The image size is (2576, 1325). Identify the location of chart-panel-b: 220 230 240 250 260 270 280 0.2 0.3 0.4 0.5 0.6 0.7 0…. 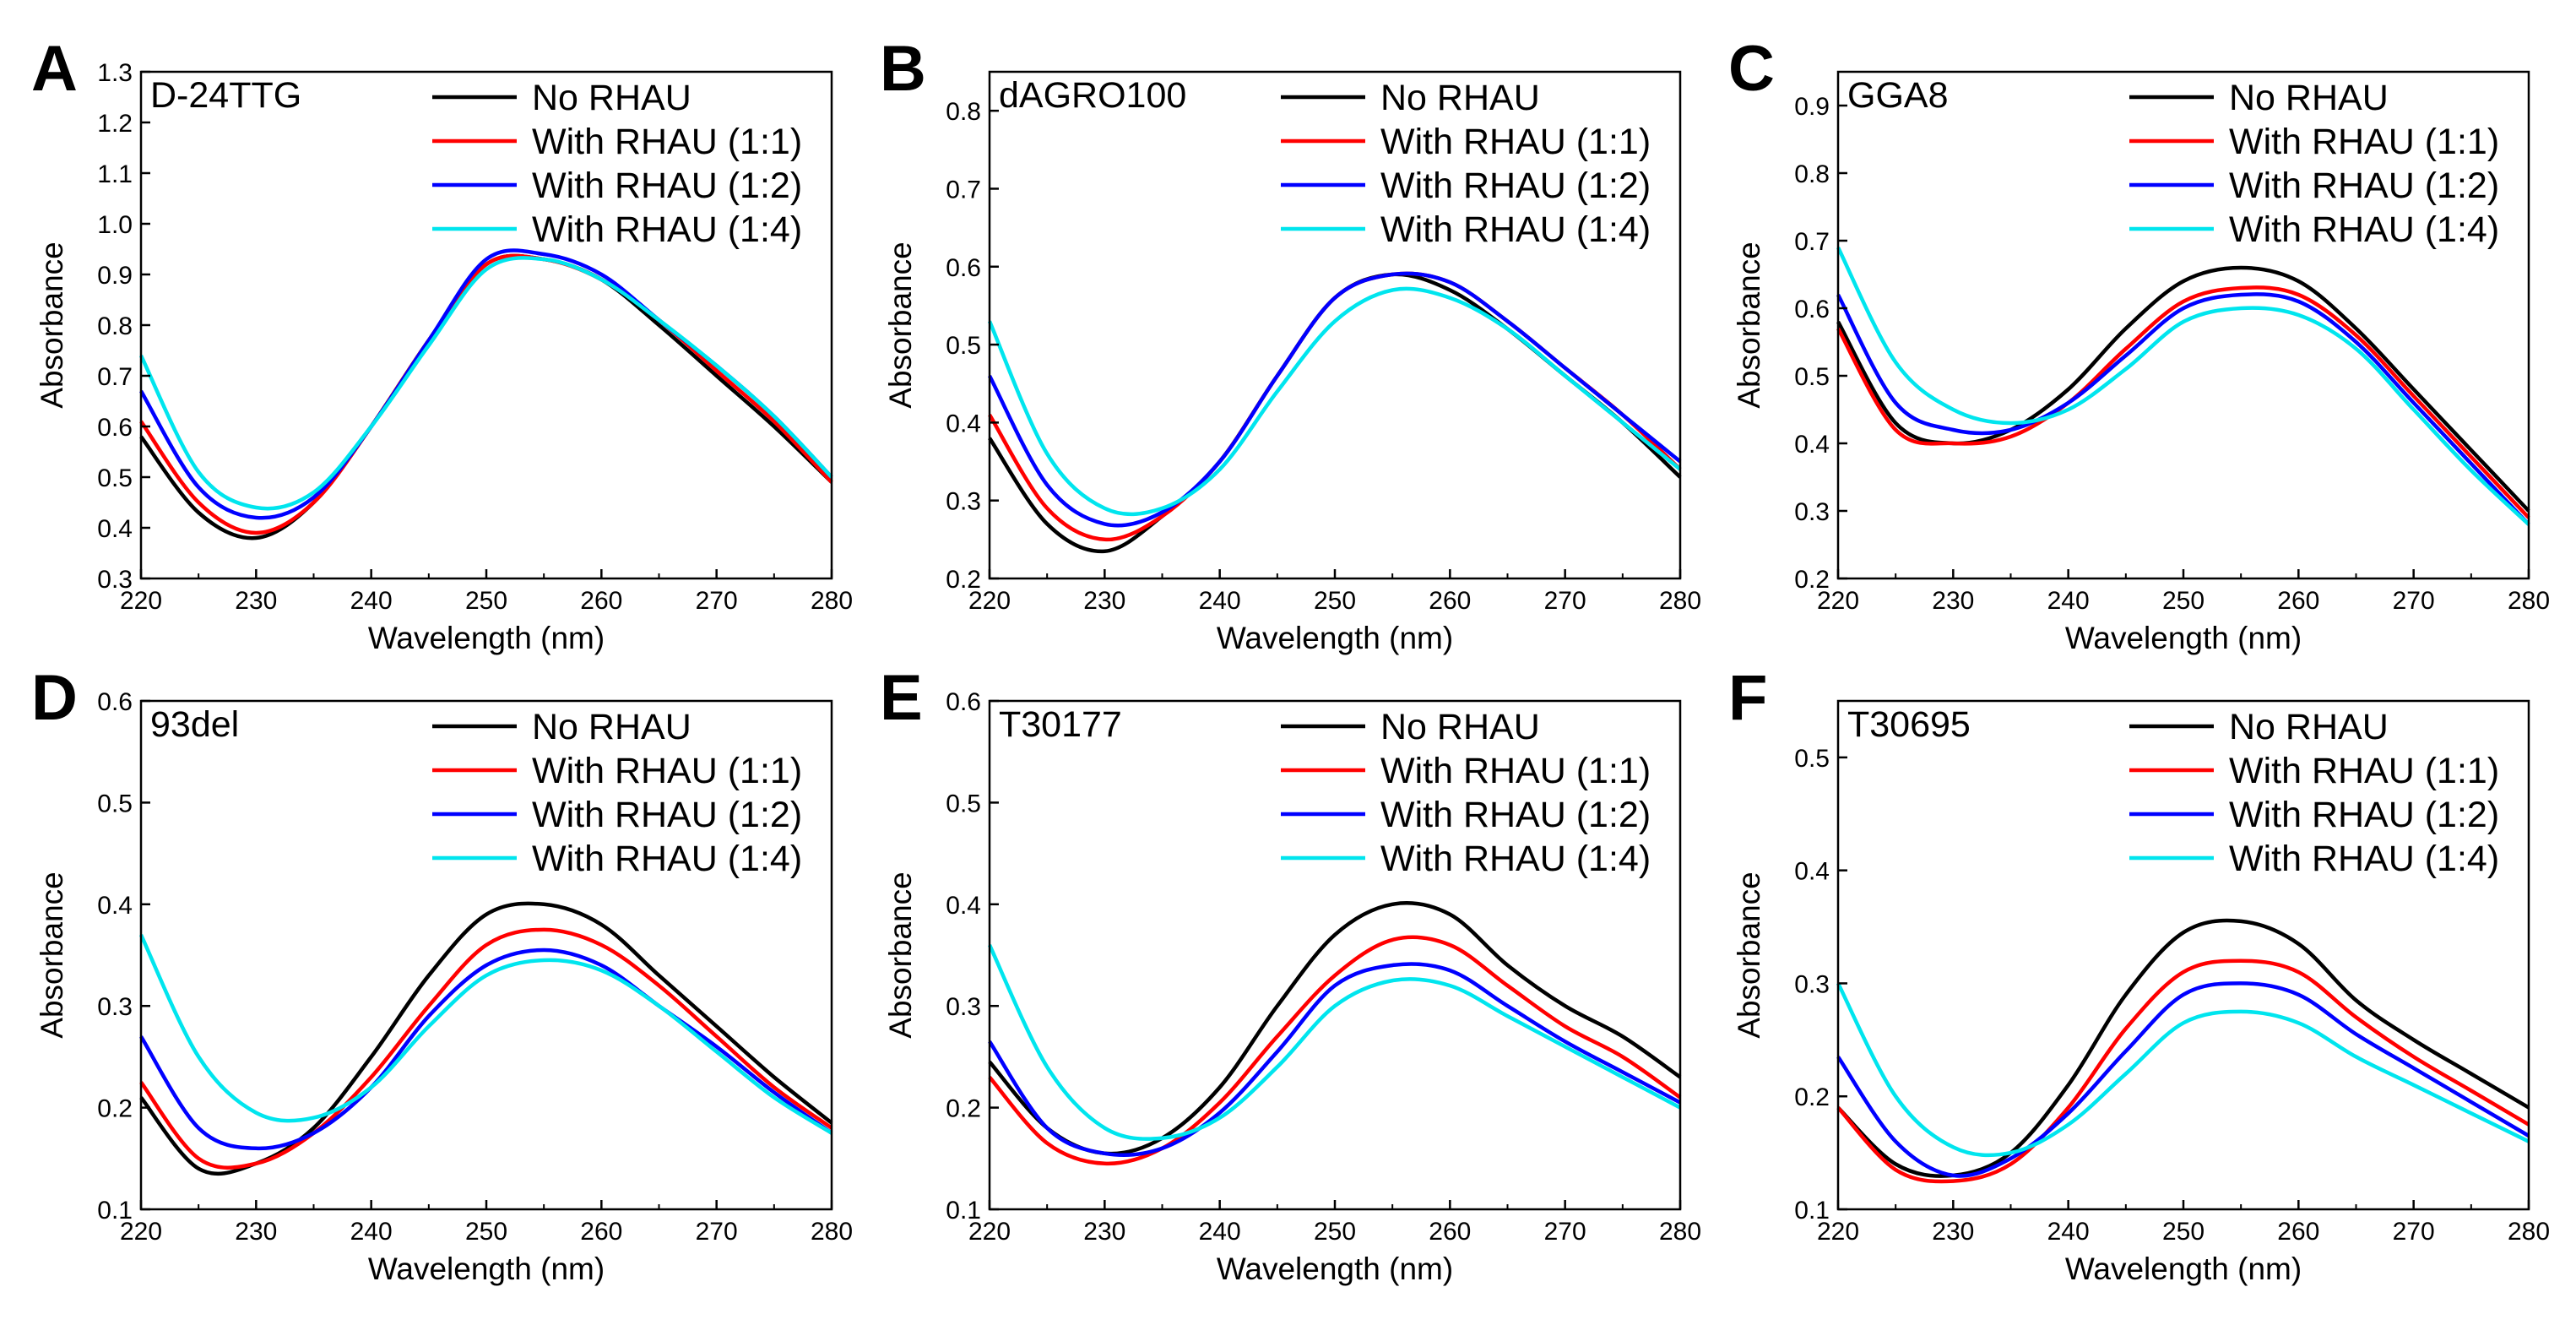
(1290, 344).